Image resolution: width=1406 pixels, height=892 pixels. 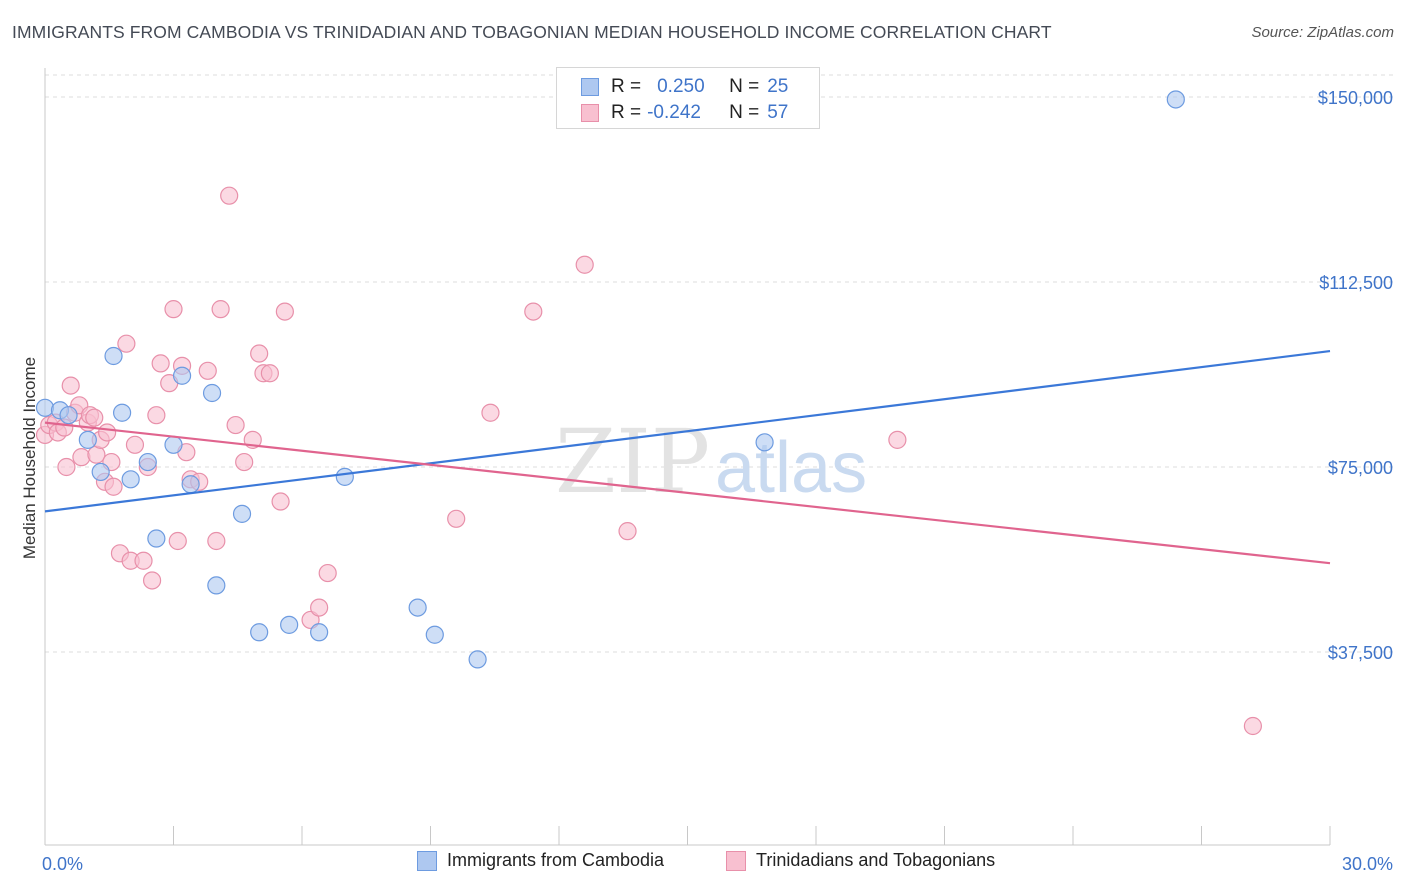 What do you see at coordinates (62, 864) in the screenshot?
I see `x-tick-label: 0.0%` at bounding box center [62, 864].